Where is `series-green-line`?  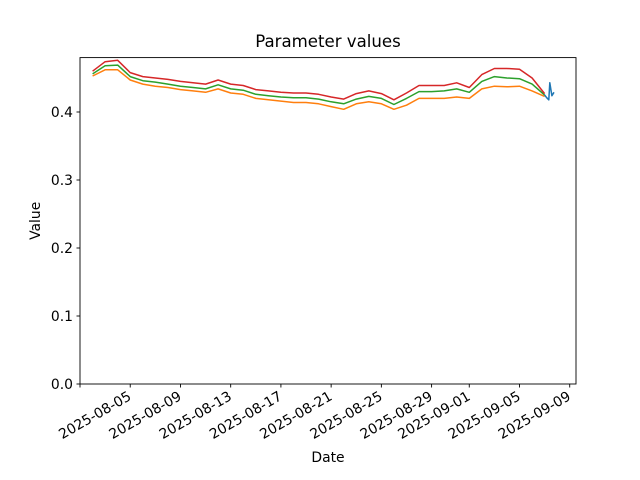 series-green-line is located at coordinates (319, 85).